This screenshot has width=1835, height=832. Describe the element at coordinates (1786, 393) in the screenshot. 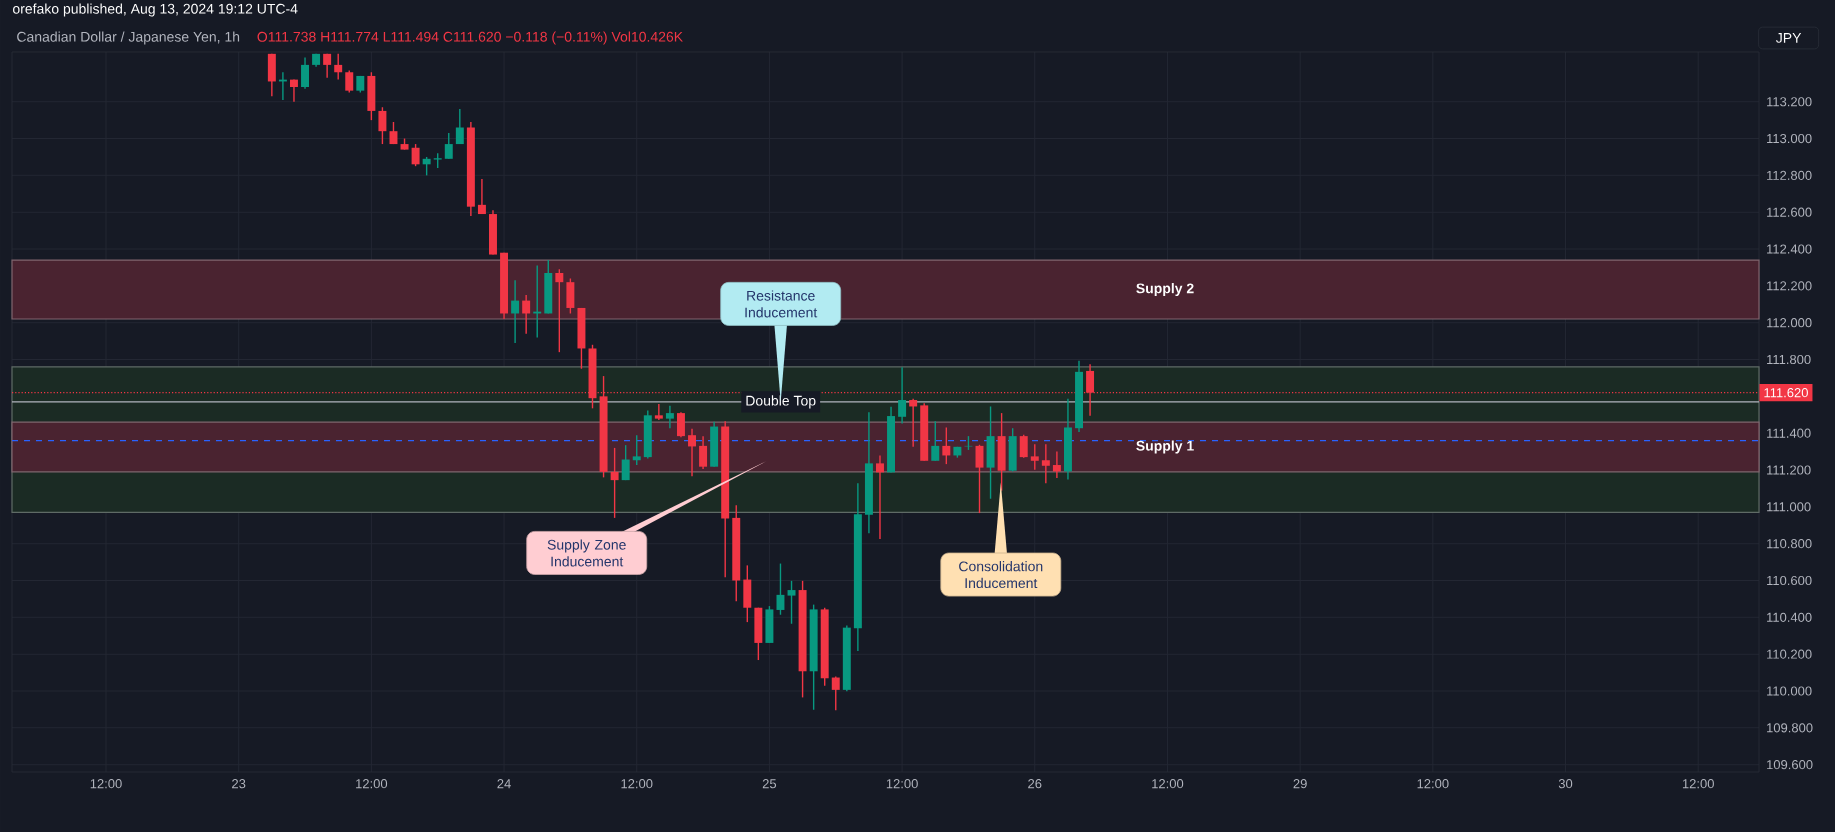

I see `ref-line-label: 111.620` at that location.